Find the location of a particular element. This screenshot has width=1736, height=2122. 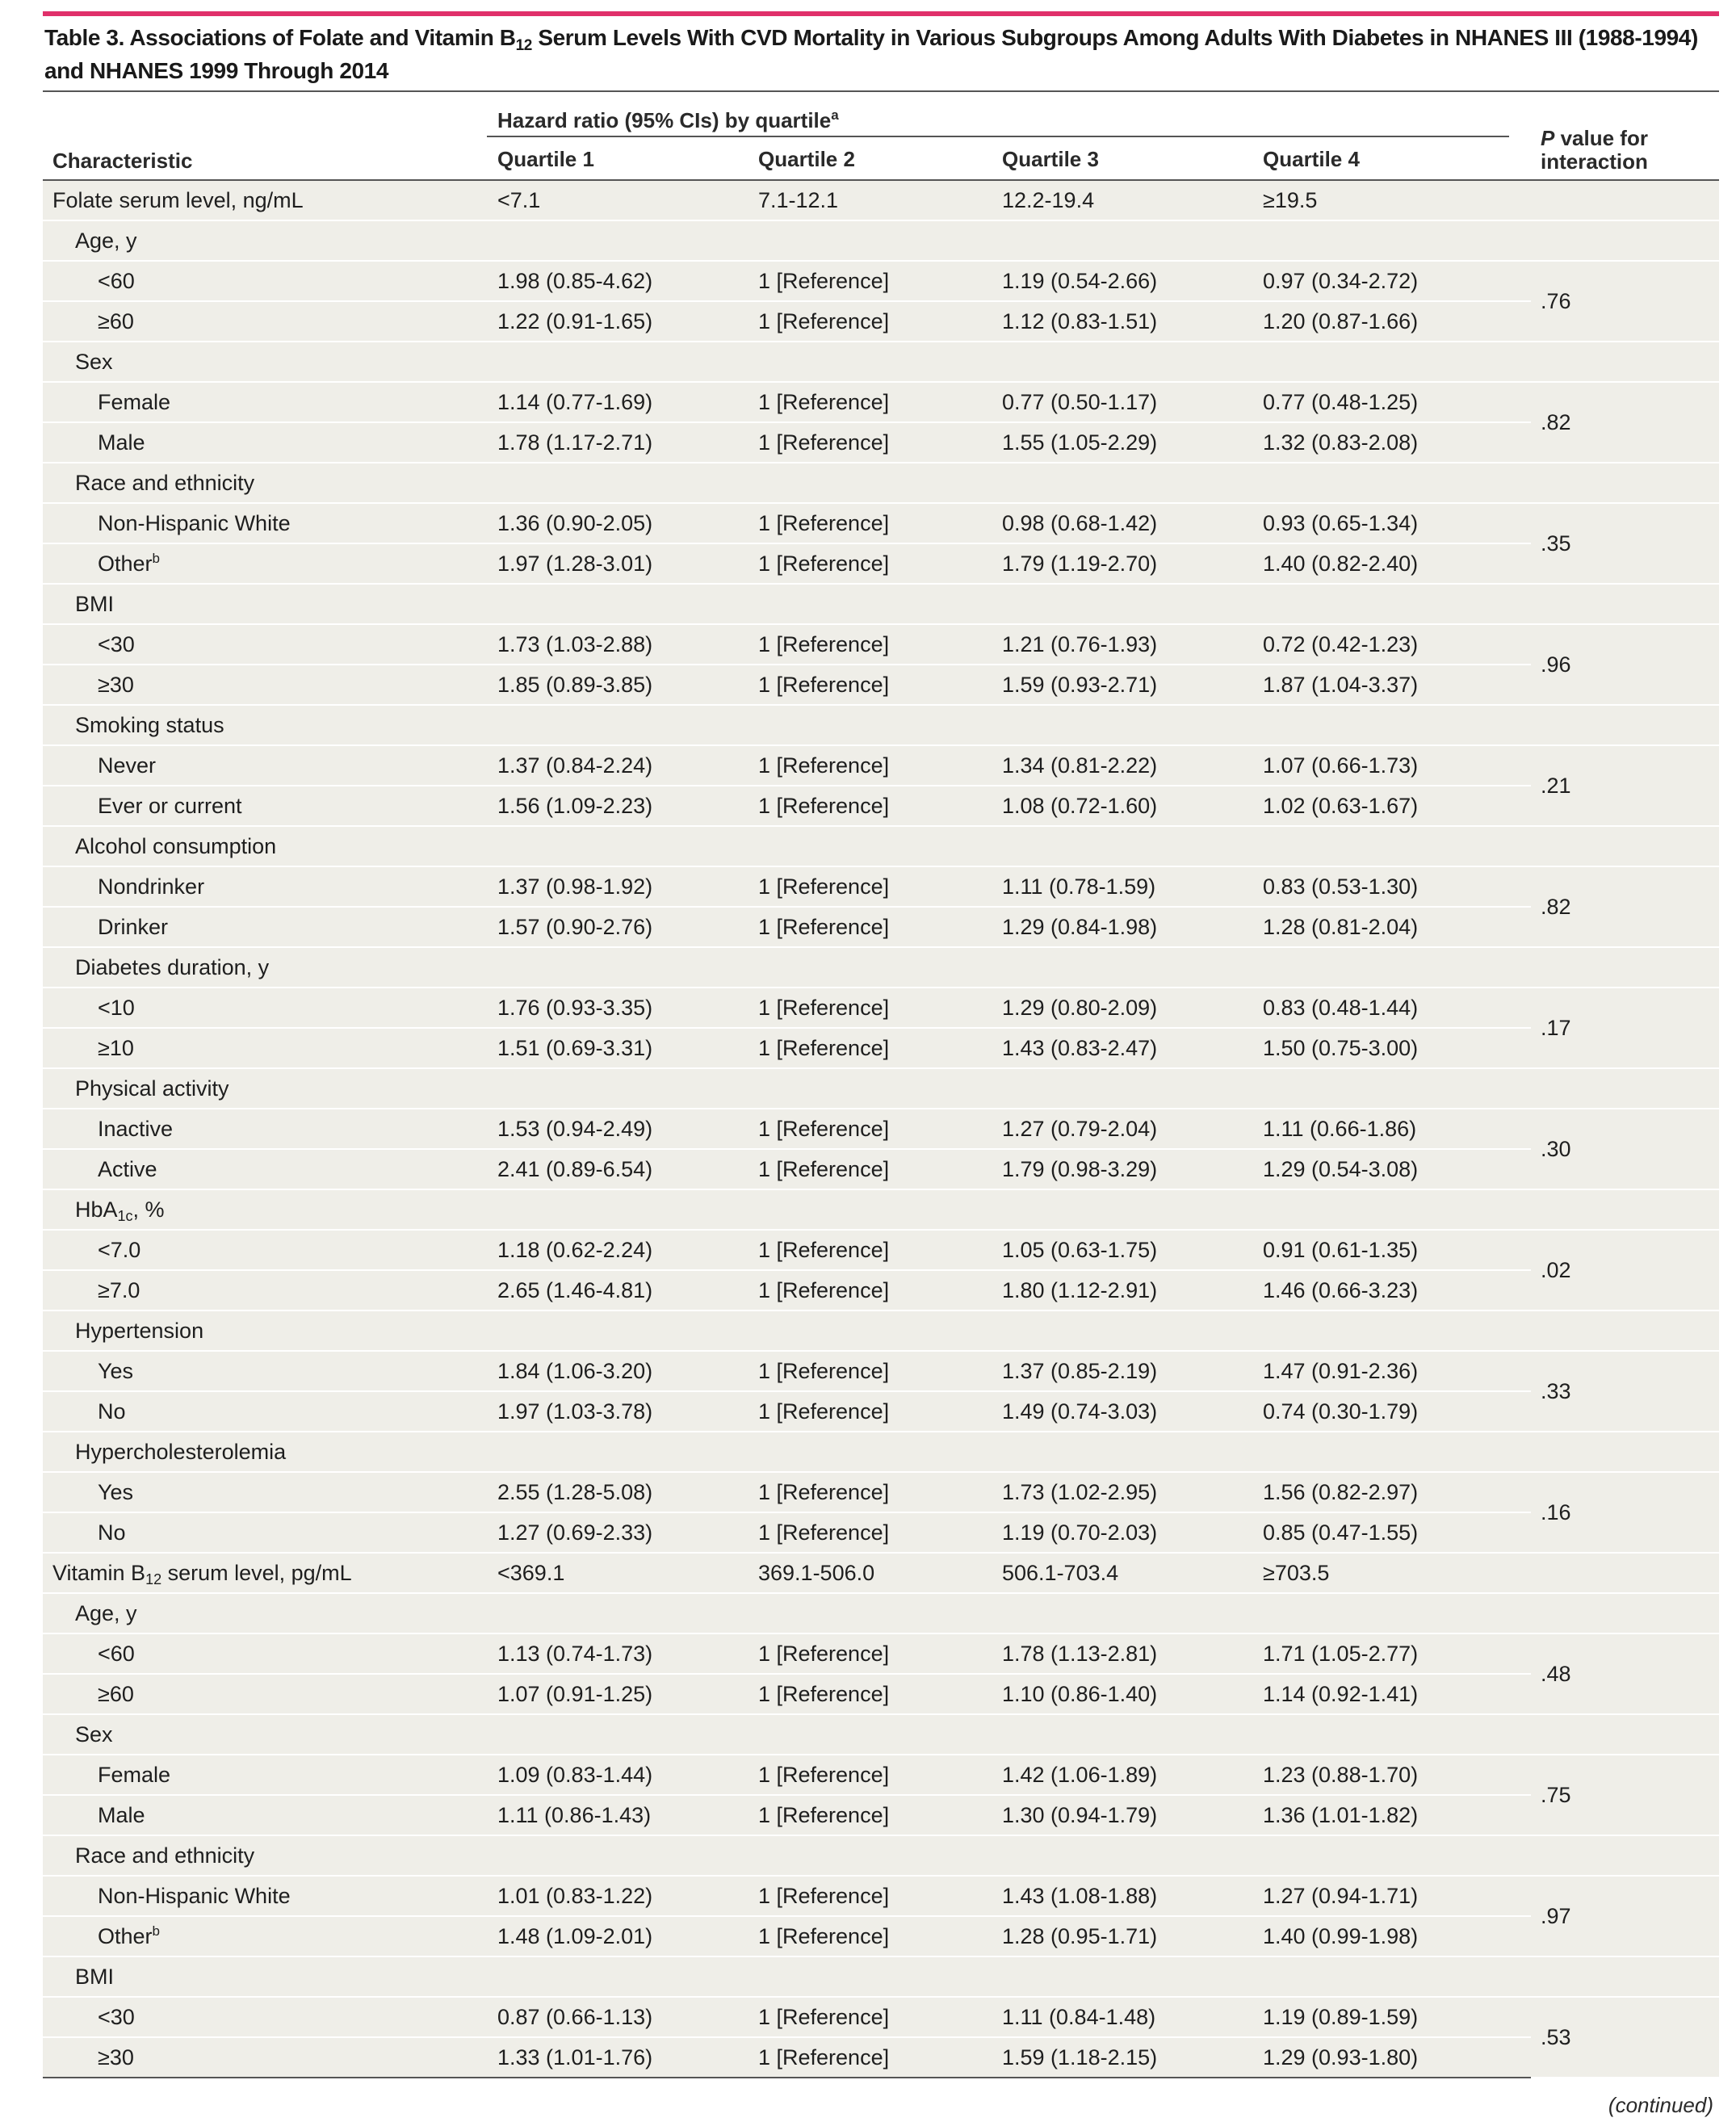

quartile-4-cell: 1.14 (0.92-1.41) is located at coordinates (1392, 1694).